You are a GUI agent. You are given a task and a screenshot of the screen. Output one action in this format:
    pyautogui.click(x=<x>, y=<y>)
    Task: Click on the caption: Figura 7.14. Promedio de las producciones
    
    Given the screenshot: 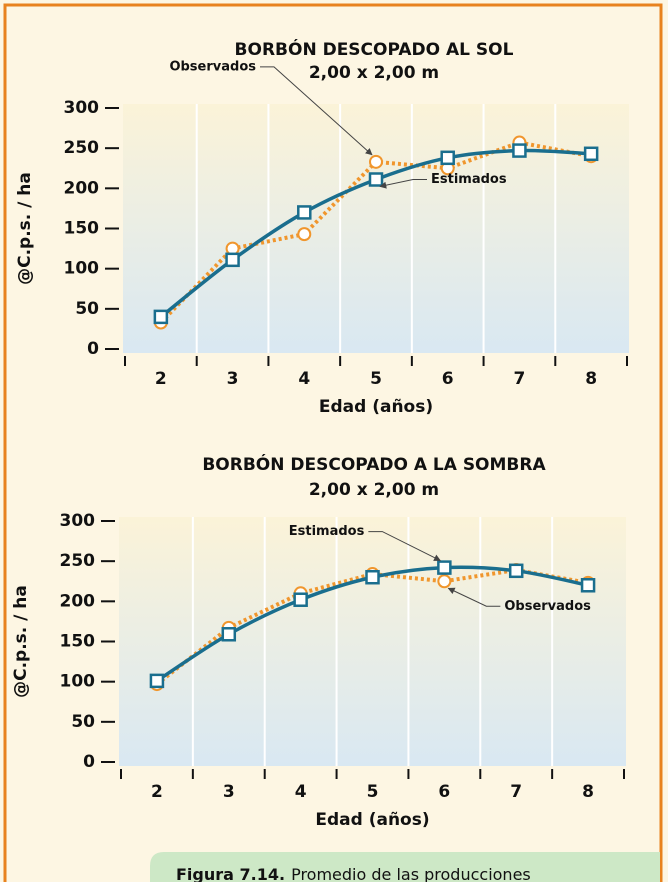 What is the action you would take?
    pyautogui.click(x=353, y=873)
    